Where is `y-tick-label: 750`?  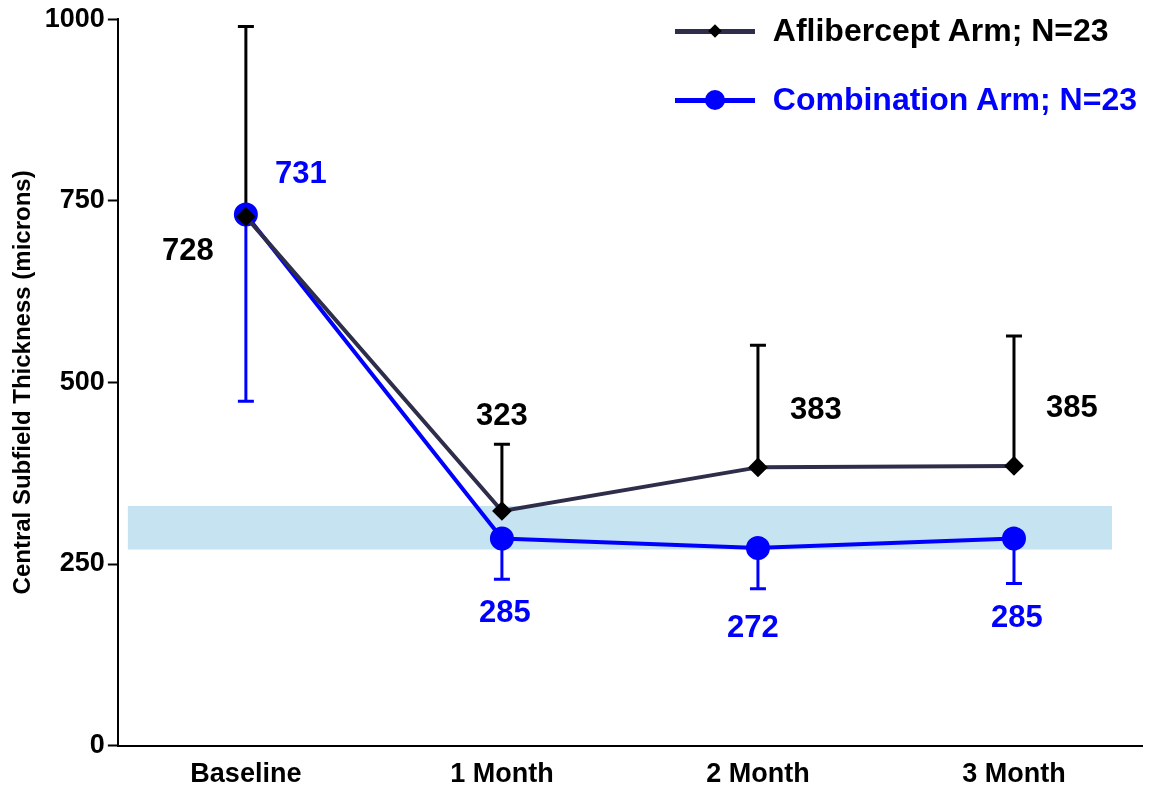
y-tick-label: 750 is located at coordinates (82, 199).